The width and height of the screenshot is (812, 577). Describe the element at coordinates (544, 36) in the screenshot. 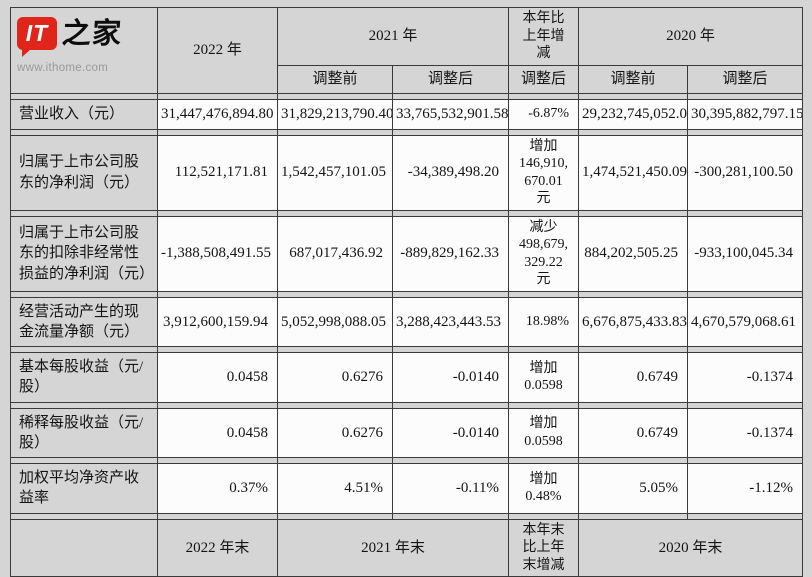

I see `header-yoy-change: 本年比 上年增 减` at that location.